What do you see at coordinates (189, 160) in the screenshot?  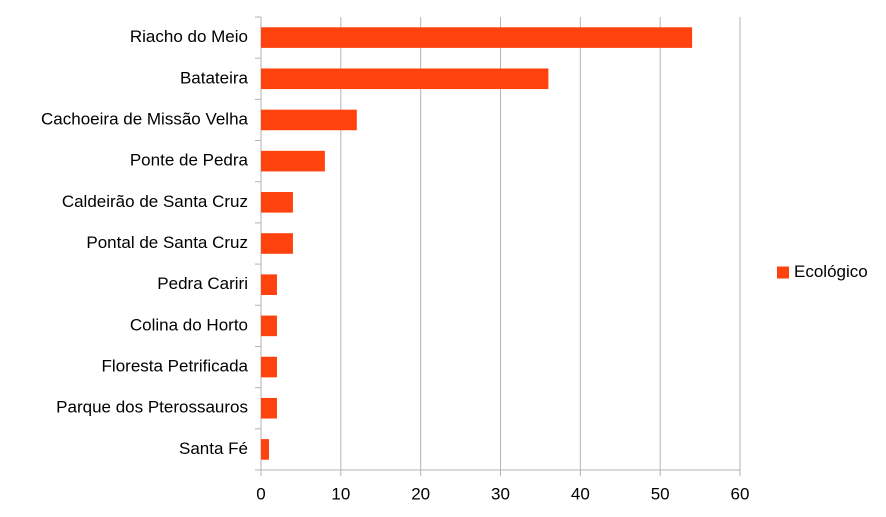 I see `y-tick-label: Ponte de Pedra` at bounding box center [189, 160].